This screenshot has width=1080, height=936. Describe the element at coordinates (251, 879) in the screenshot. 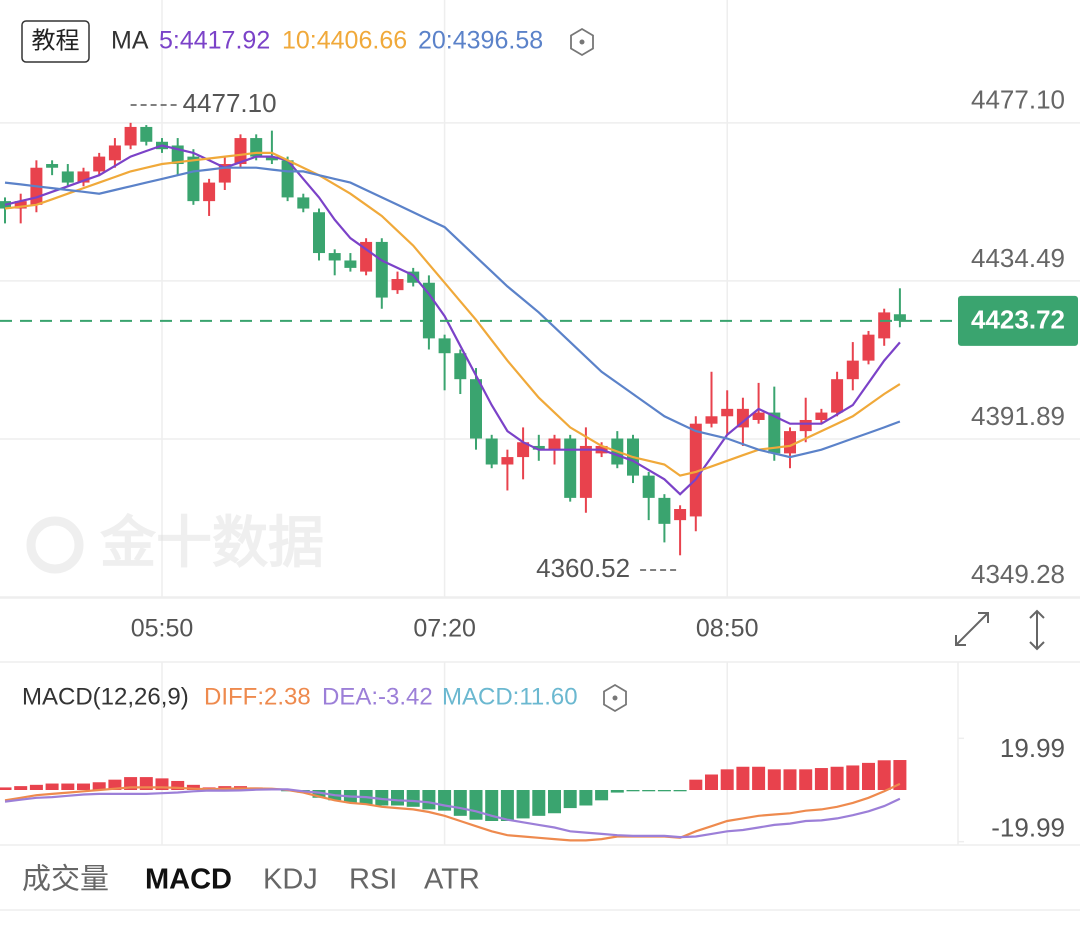

I see `indicator-tabs: 成交量 MACD KDJ RSI ATR` at that location.